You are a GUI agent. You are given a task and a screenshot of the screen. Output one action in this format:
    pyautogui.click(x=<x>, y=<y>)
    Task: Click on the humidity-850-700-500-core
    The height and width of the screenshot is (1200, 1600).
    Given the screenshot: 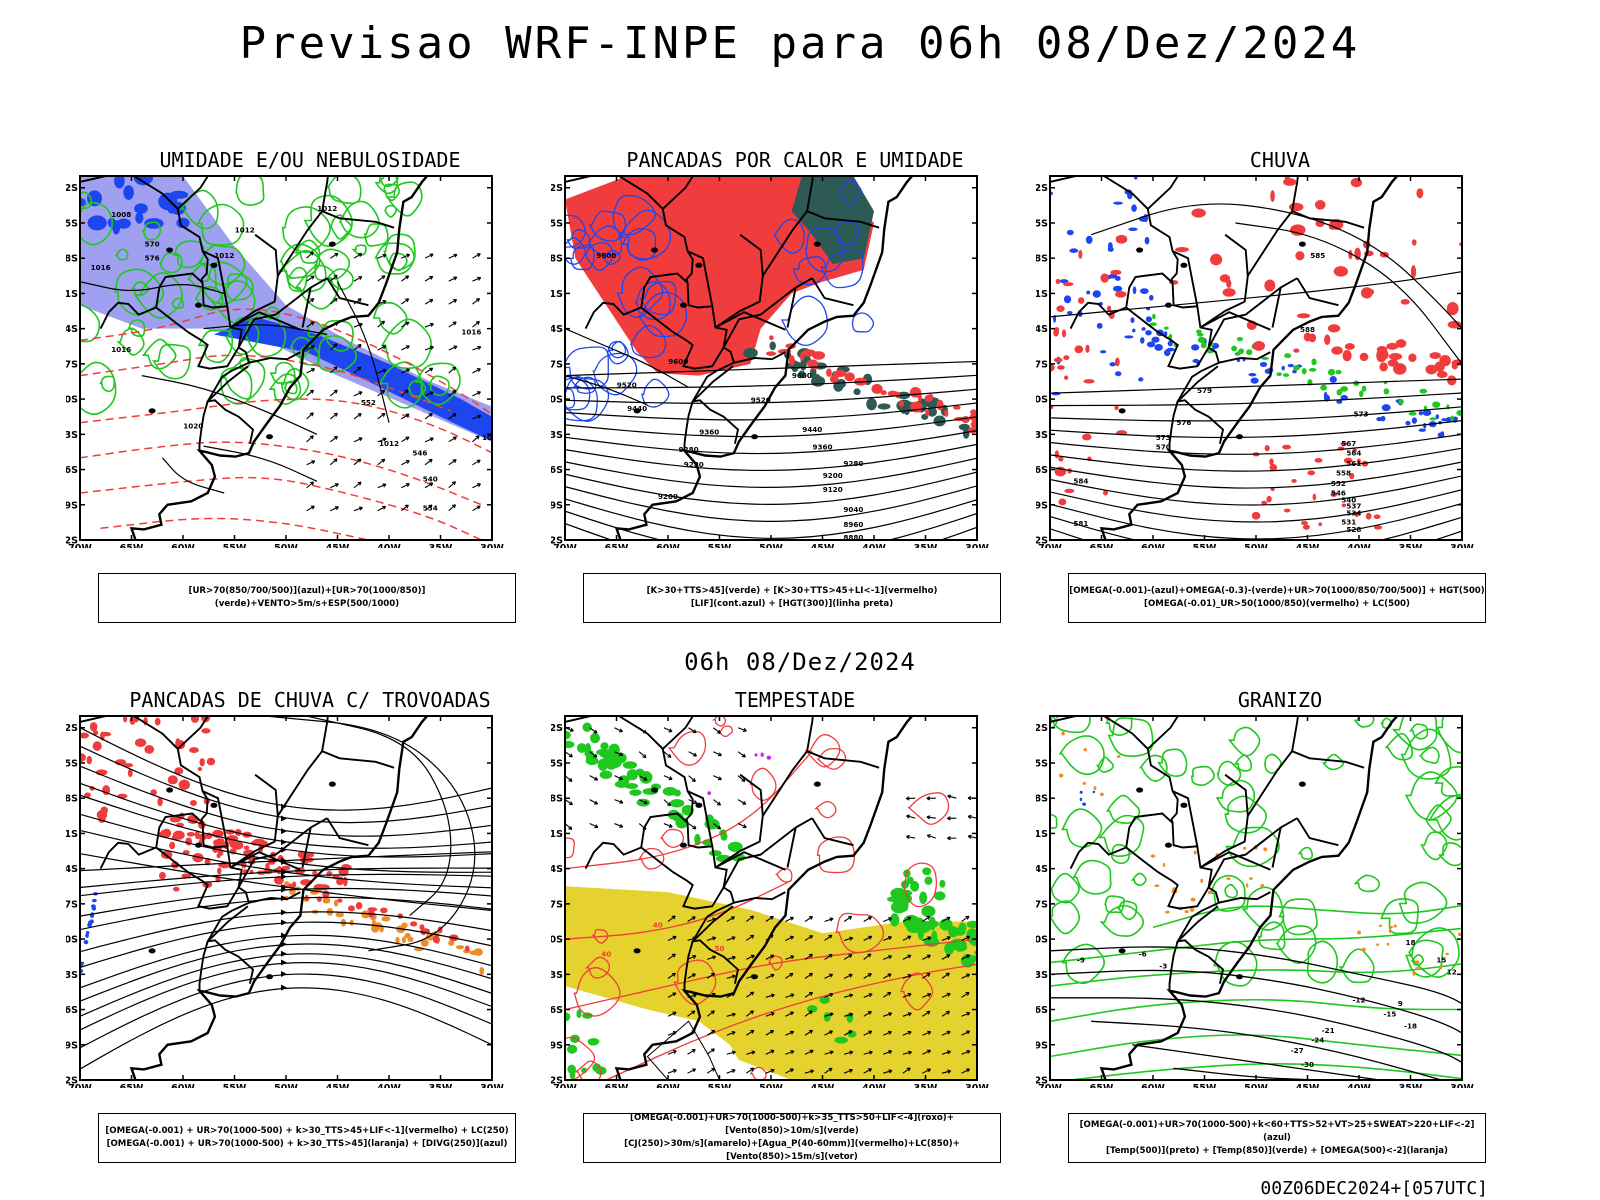 What is the action you would take?
    pyautogui.click(x=119, y=182)
    